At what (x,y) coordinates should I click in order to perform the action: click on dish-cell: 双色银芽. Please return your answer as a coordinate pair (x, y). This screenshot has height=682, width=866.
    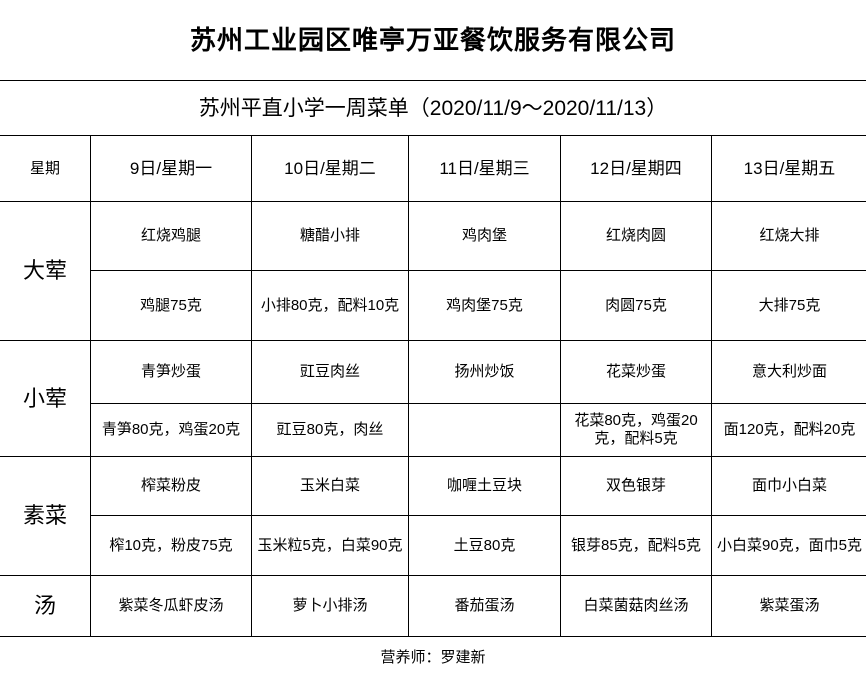
    Looking at the image, I should click on (636, 486).